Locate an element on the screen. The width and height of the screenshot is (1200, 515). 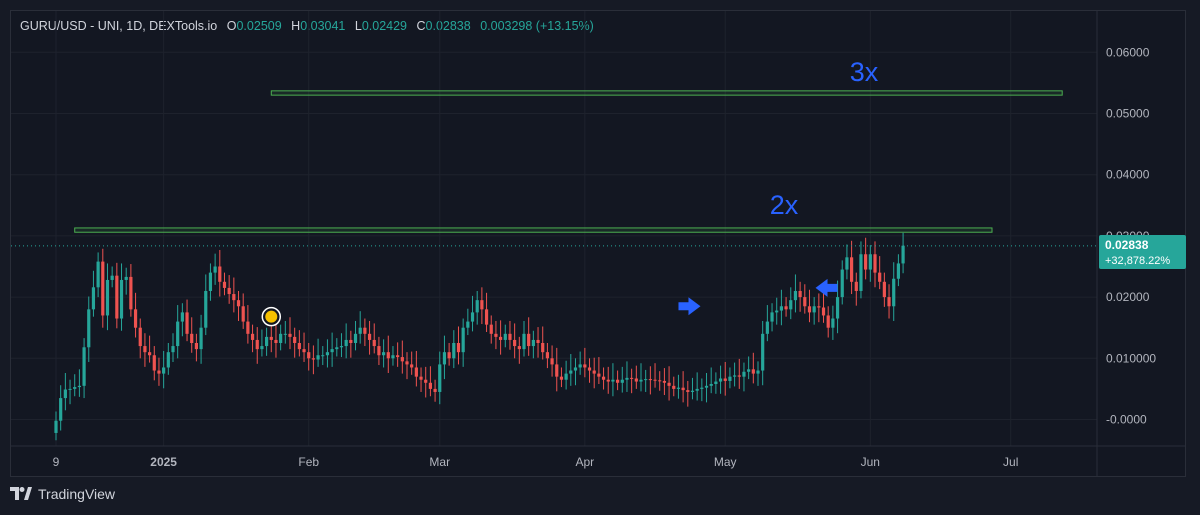
high-value: 0.03041 is located at coordinates (323, 26).